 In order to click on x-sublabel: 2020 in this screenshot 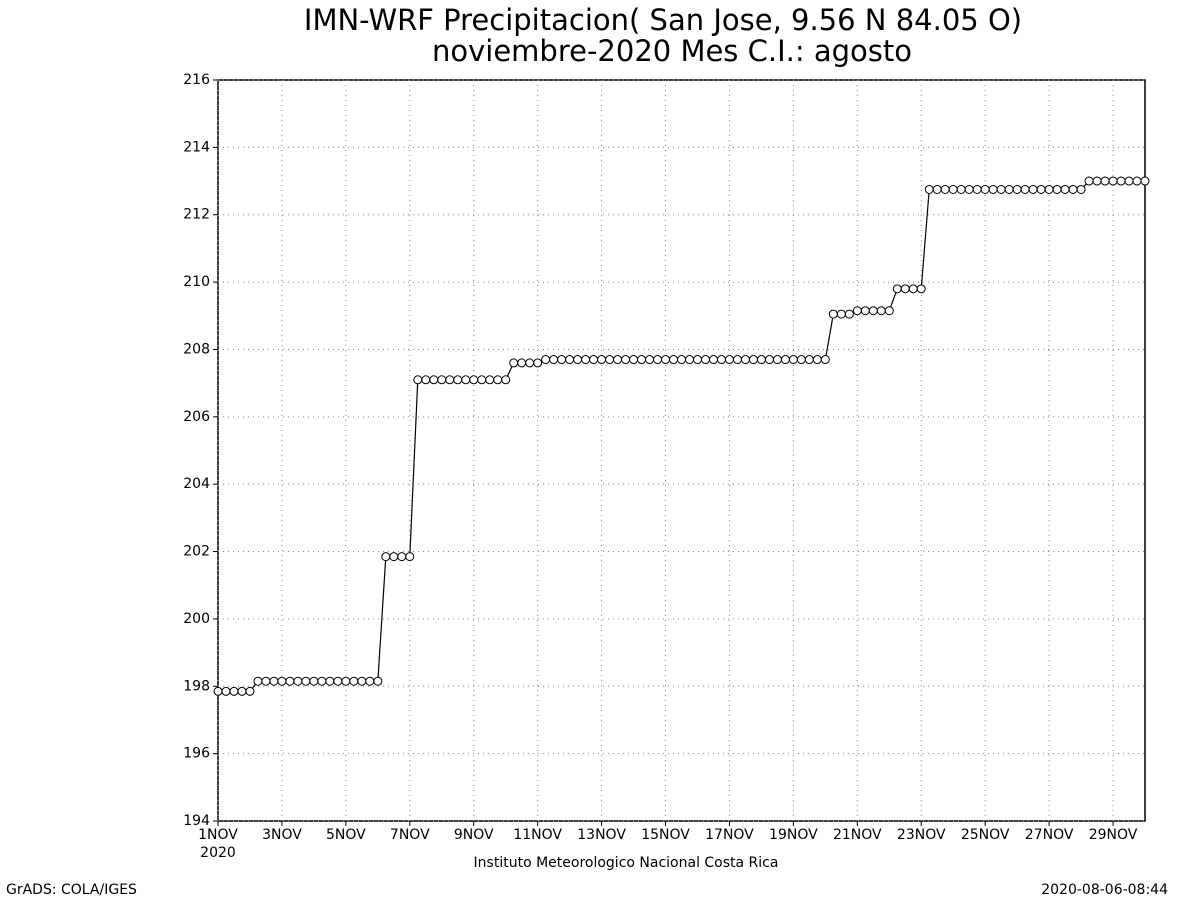, I will do `click(218, 853)`.